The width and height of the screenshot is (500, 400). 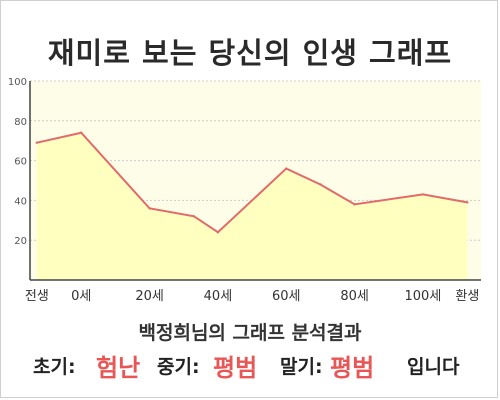 What do you see at coordinates (301, 367) in the screenshot?
I see `late-label: 말기:` at bounding box center [301, 367].